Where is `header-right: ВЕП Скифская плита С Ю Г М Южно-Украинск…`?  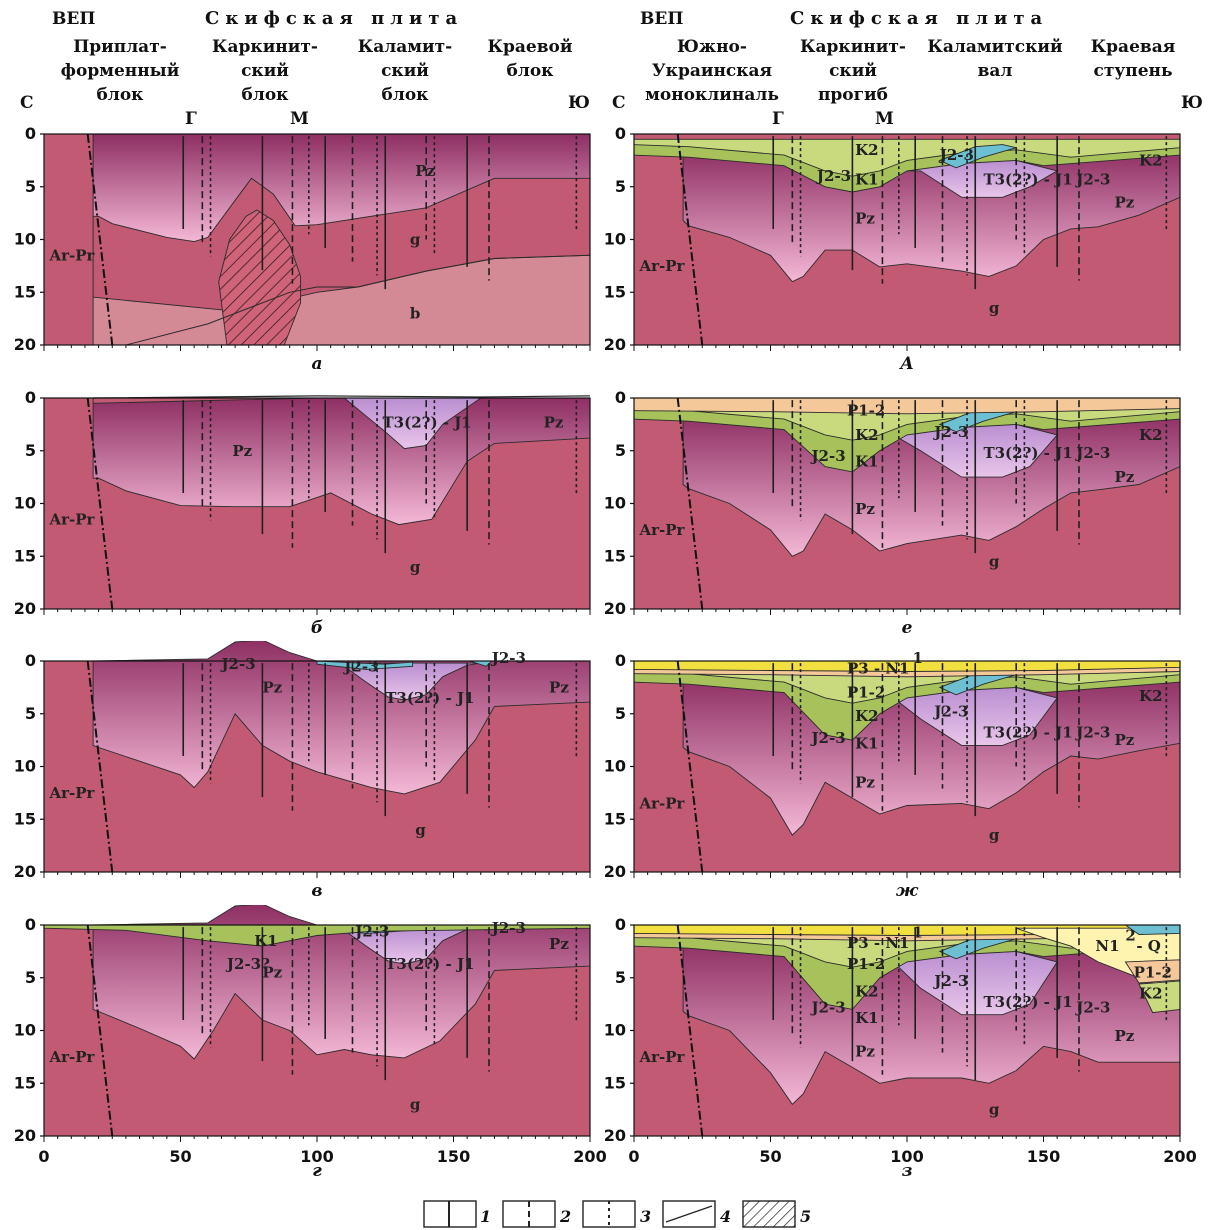
header-right: ВЕП Скифская плита С Ю Г М Южно-Украинск… is located at coordinates (907, 68).